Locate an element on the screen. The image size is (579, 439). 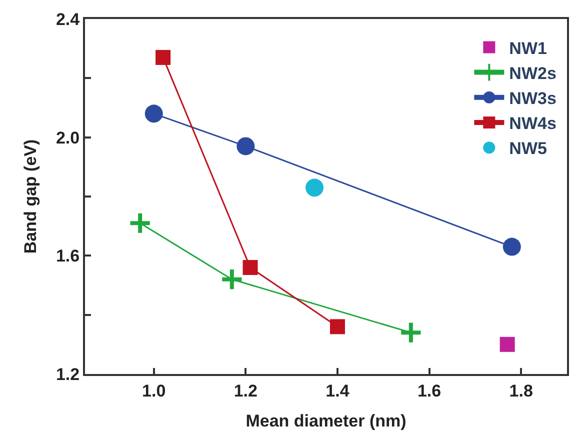
y-tick-label: 1.2 is located at coordinates (68, 374).